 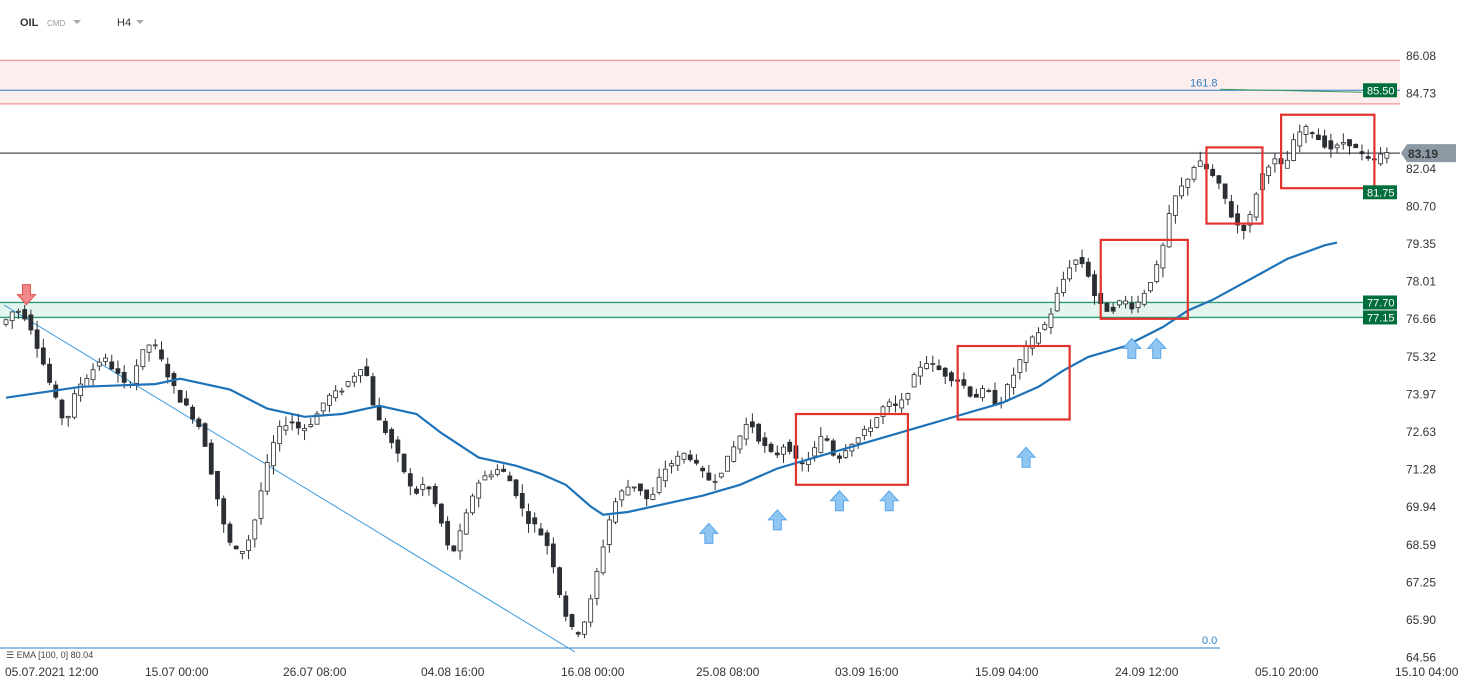 What do you see at coordinates (1381, 303) in the screenshot?
I see `level-tag-77-70: 77.70` at bounding box center [1381, 303].